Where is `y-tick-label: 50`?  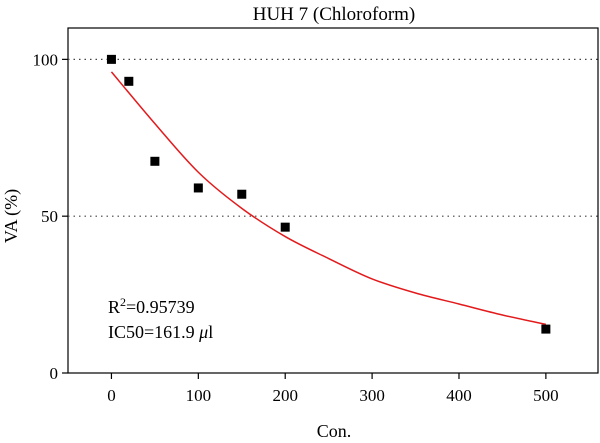 y-tick-label: 50 is located at coordinates (49, 216).